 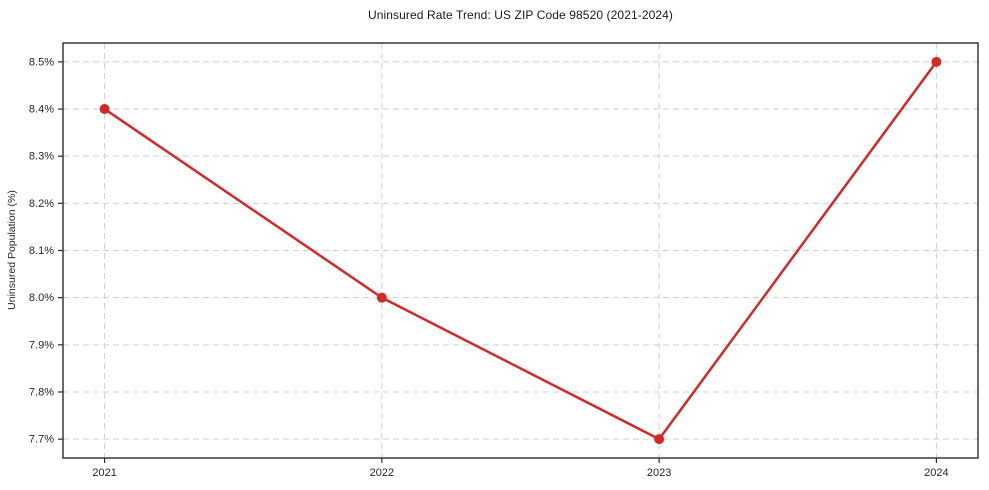 I want to click on x-tick-label: 2022, so click(x=382, y=473).